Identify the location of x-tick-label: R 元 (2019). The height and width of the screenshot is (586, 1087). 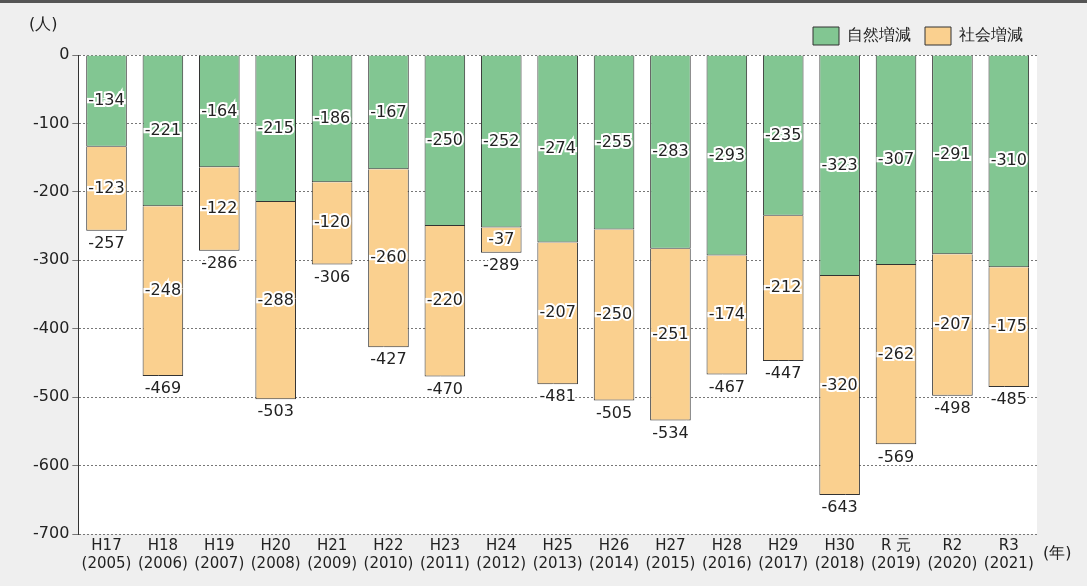
(896, 553).